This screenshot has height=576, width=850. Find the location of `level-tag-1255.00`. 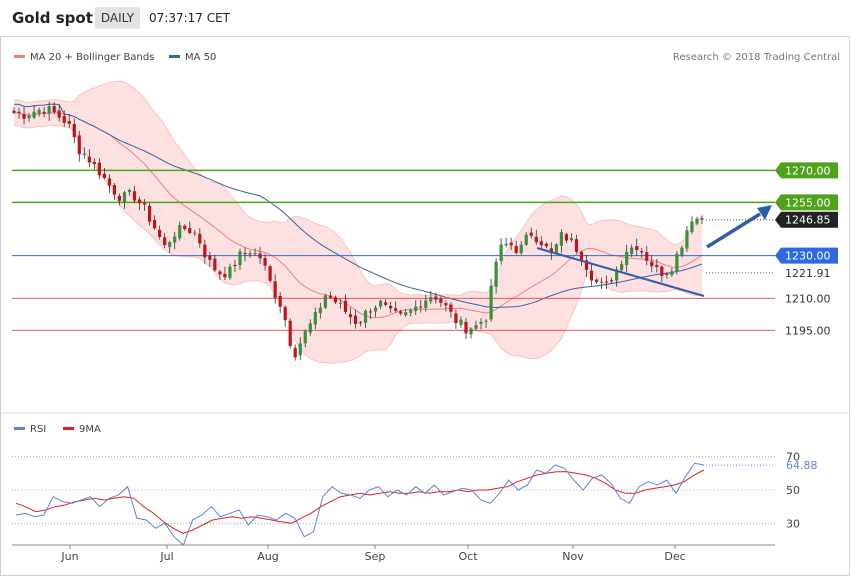

level-tag-1255.00 is located at coordinates (806, 202).